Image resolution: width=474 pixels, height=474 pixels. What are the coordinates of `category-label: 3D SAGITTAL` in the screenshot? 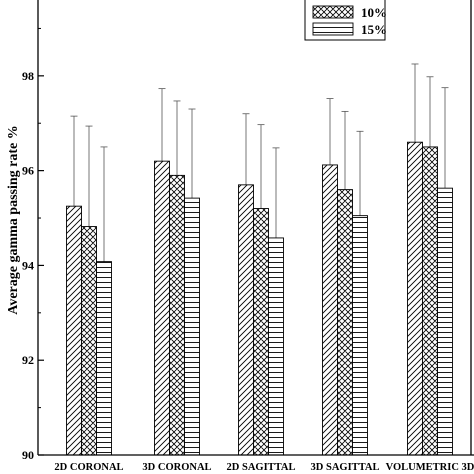 It's located at (345, 467).